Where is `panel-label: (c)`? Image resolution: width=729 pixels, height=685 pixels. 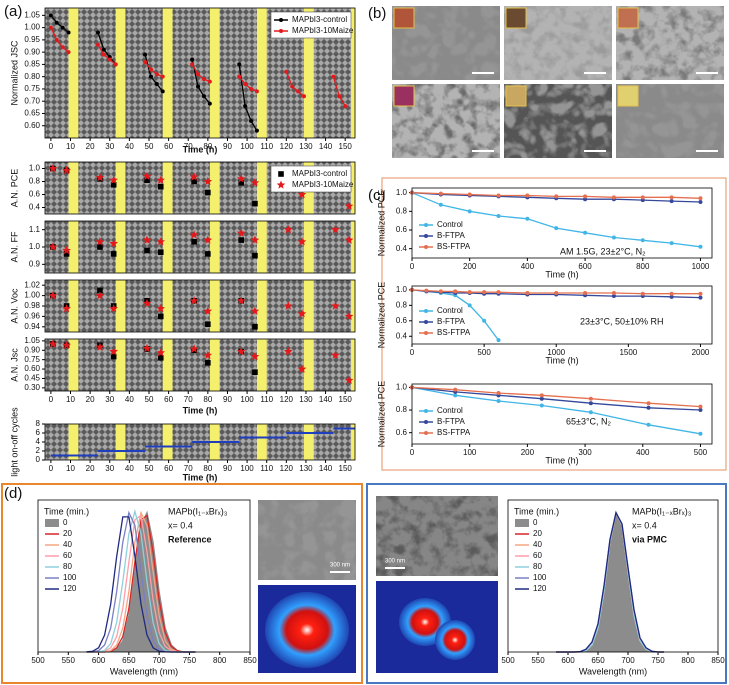
panel-label: (c) is located at coordinates (377, 195).